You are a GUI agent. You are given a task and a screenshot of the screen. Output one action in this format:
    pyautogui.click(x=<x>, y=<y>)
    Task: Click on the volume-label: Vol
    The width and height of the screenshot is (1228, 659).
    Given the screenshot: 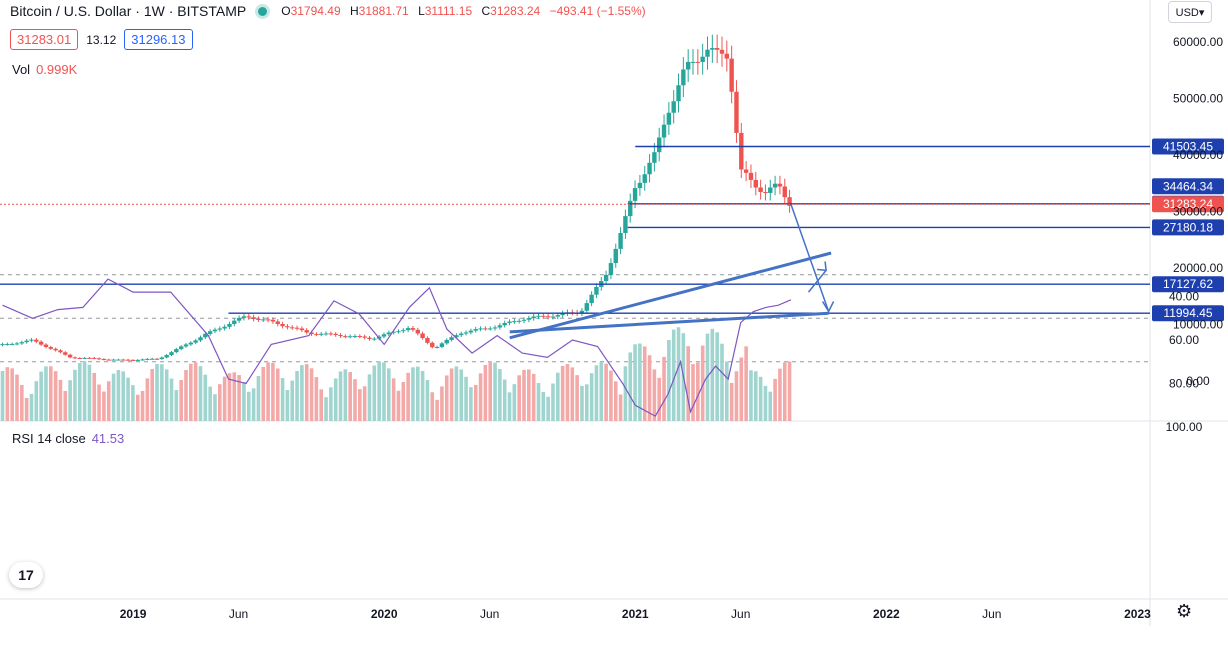 What is the action you would take?
    pyautogui.click(x=21, y=69)
    